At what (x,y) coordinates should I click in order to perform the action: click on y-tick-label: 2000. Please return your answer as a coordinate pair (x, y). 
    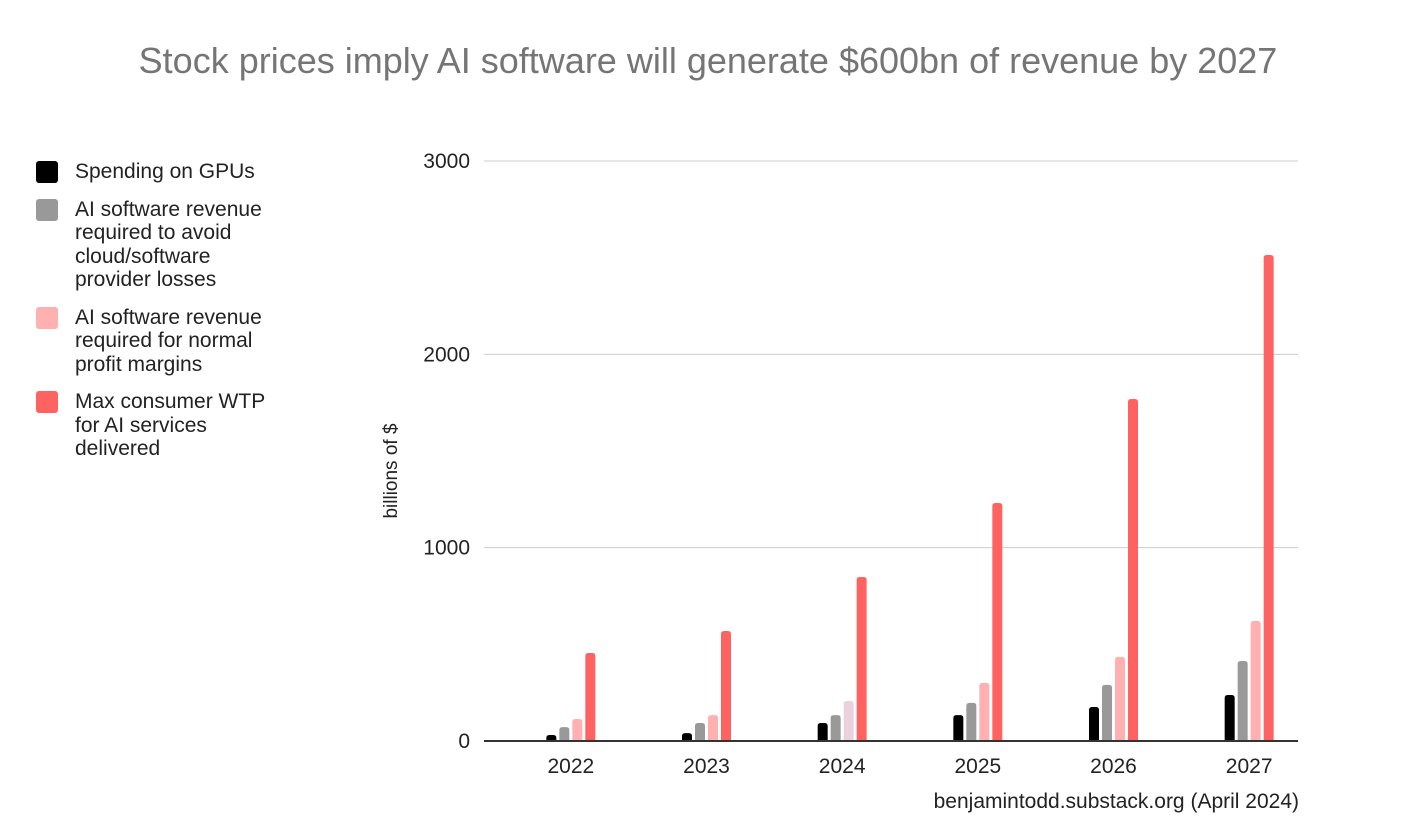
    Looking at the image, I should click on (446, 354).